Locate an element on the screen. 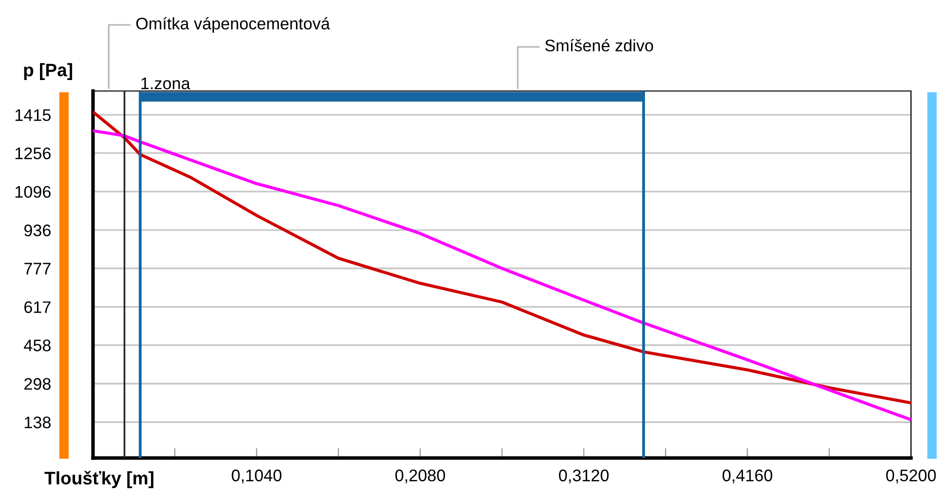  y-tick-label: 936 is located at coordinates (37, 230).